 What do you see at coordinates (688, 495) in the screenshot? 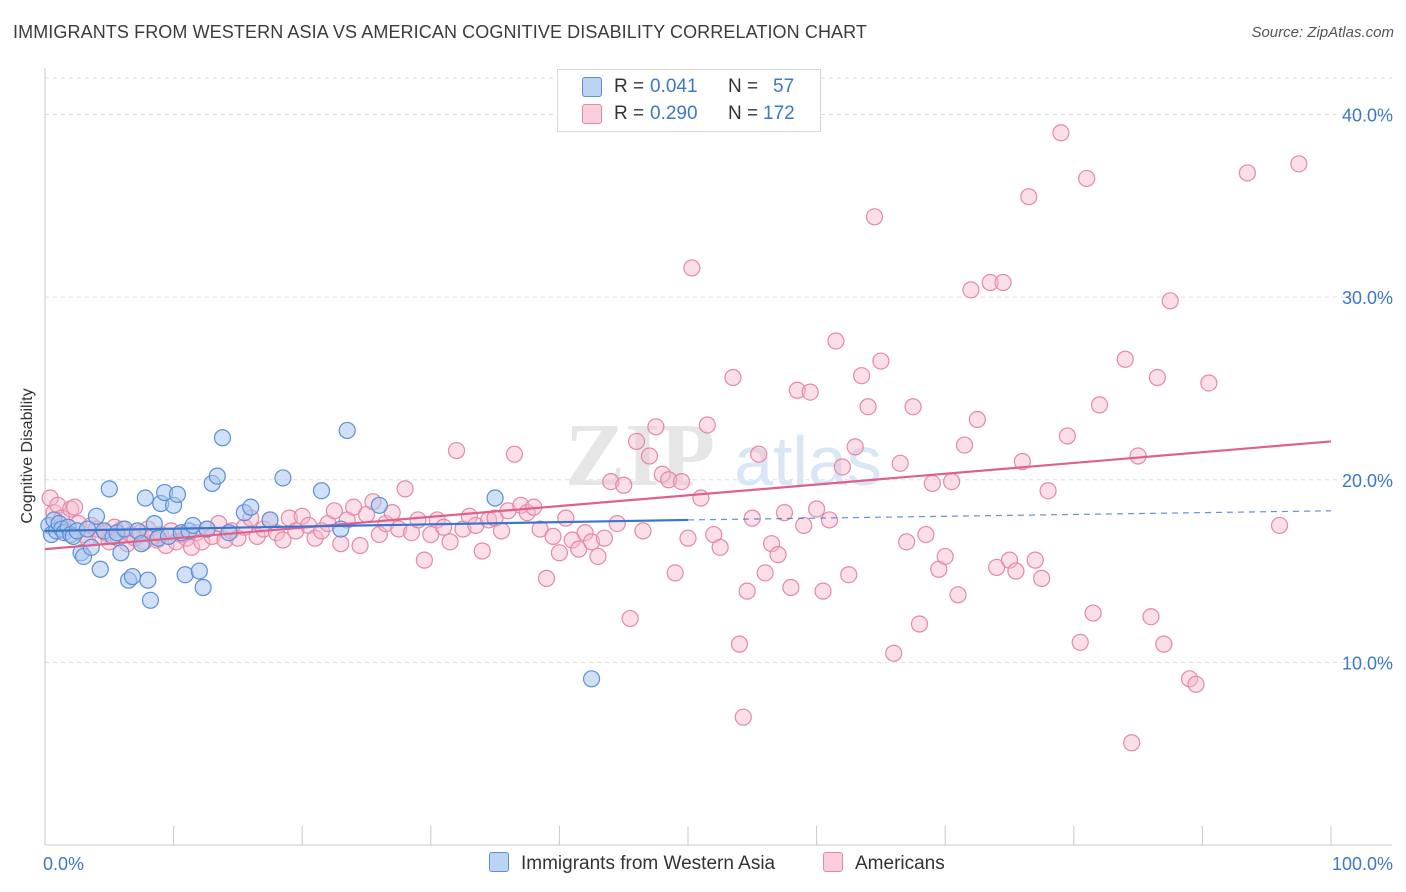
I see `americans-trend-line` at bounding box center [688, 495].